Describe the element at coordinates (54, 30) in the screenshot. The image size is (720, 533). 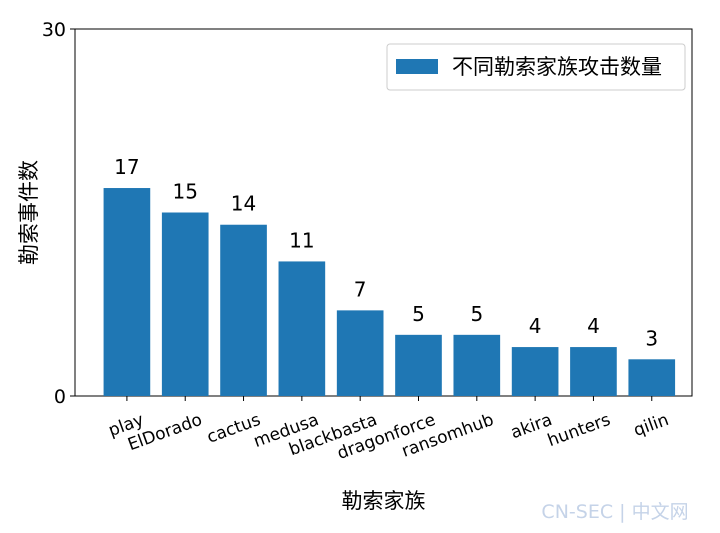
I see `y-tick-label: 30` at that location.